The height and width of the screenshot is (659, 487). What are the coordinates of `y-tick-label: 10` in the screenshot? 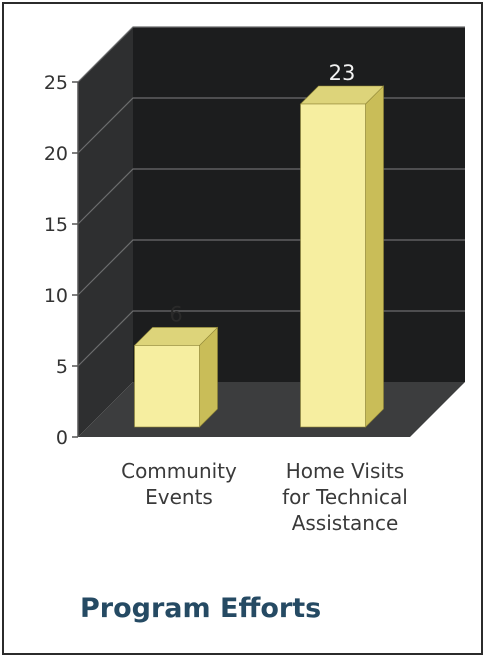 It's located at (56, 296).